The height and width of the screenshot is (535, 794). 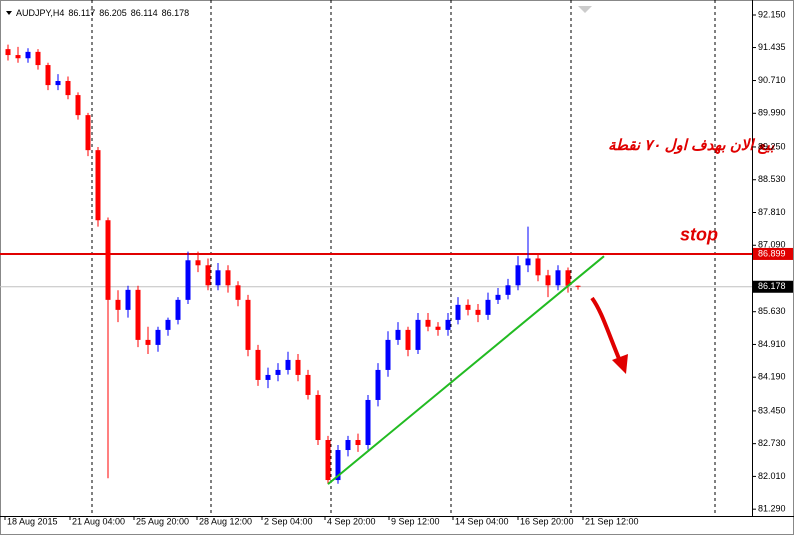 What do you see at coordinates (176, 13) in the screenshot?
I see `header-field: 86.178` at bounding box center [176, 13].